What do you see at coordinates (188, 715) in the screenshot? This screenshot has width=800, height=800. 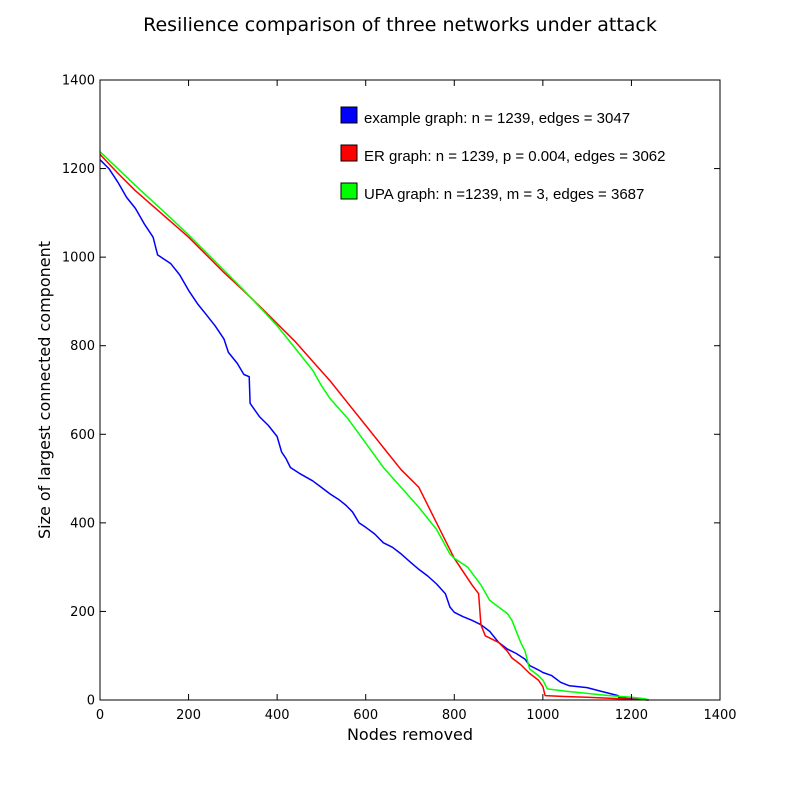 I see `x-tick-label: 200` at bounding box center [188, 715].